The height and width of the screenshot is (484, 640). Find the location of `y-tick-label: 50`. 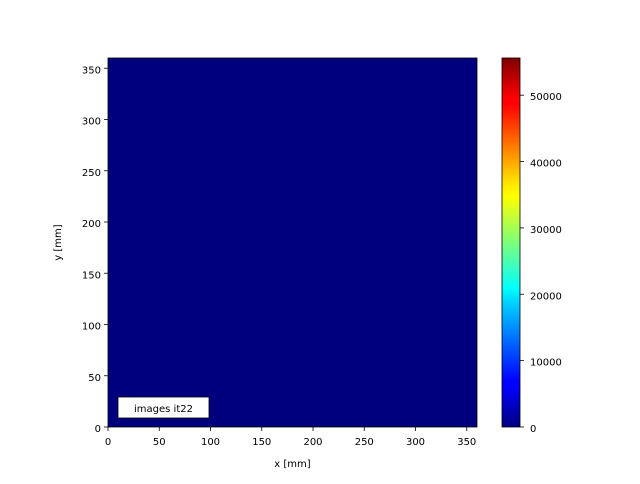

y-tick-label: 50 is located at coordinates (94, 378).